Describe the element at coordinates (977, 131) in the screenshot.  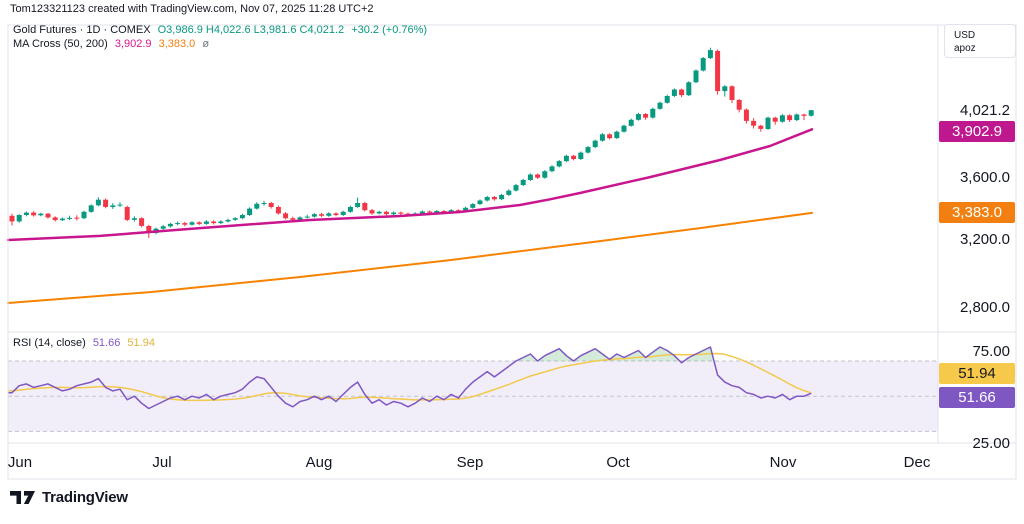
I see `axis-value-badge: 3,902.9` at that location.